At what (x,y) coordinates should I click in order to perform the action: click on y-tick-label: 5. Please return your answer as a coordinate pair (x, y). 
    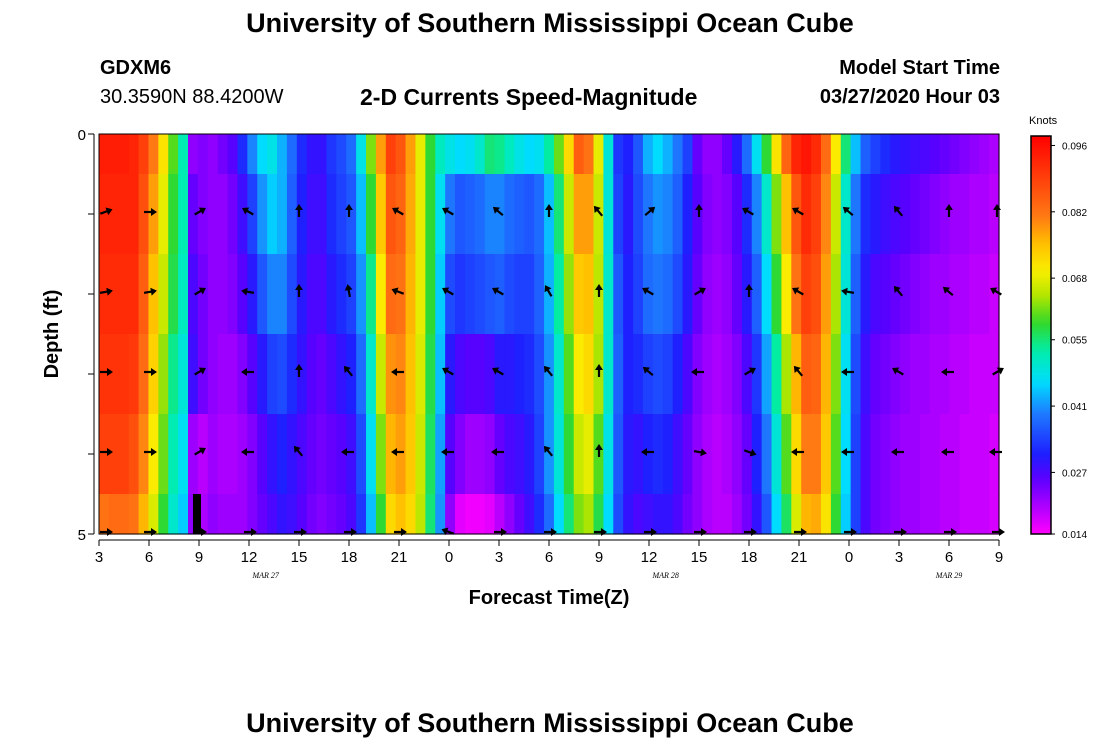
    Looking at the image, I should click on (82, 535).